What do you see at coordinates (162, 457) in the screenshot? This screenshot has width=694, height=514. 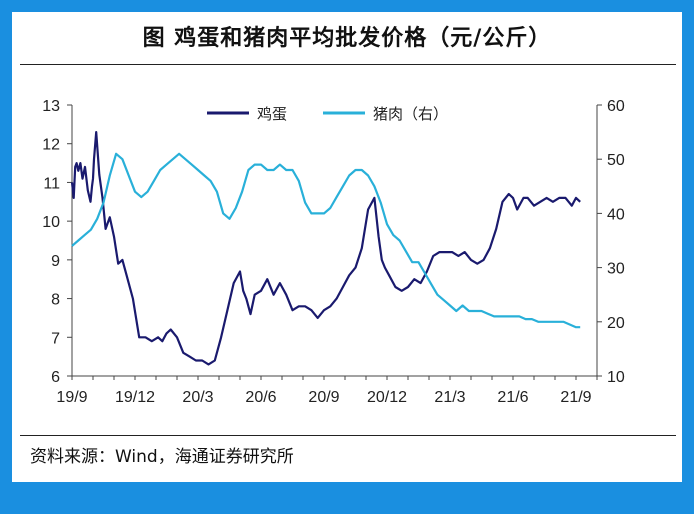 I see `source-note: 资料来源：Wind，海通证券研究所` at bounding box center [162, 457].